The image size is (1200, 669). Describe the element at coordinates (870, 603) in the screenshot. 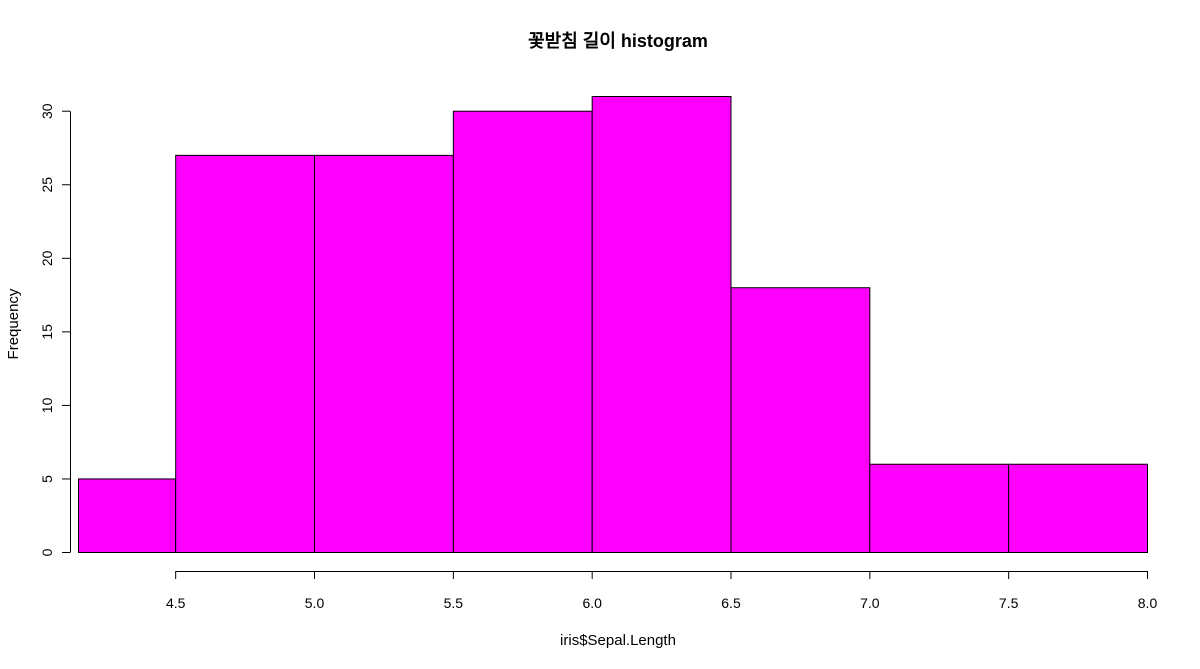

I see `x-tick-label-6: 7.0` at that location.